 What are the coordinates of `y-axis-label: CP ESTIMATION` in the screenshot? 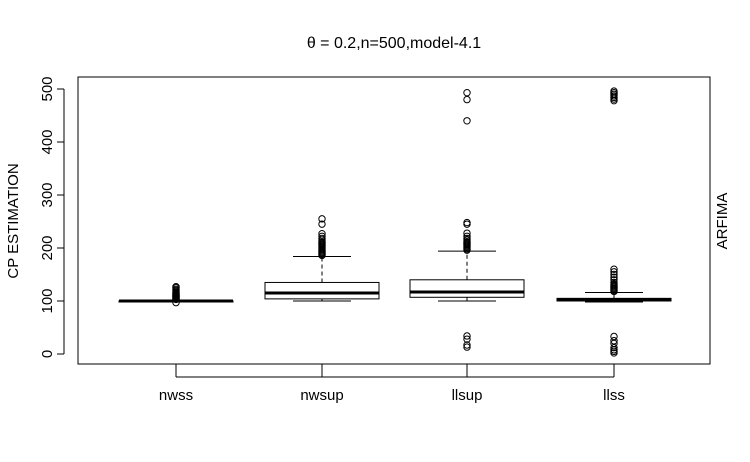 It's located at (13, 220).